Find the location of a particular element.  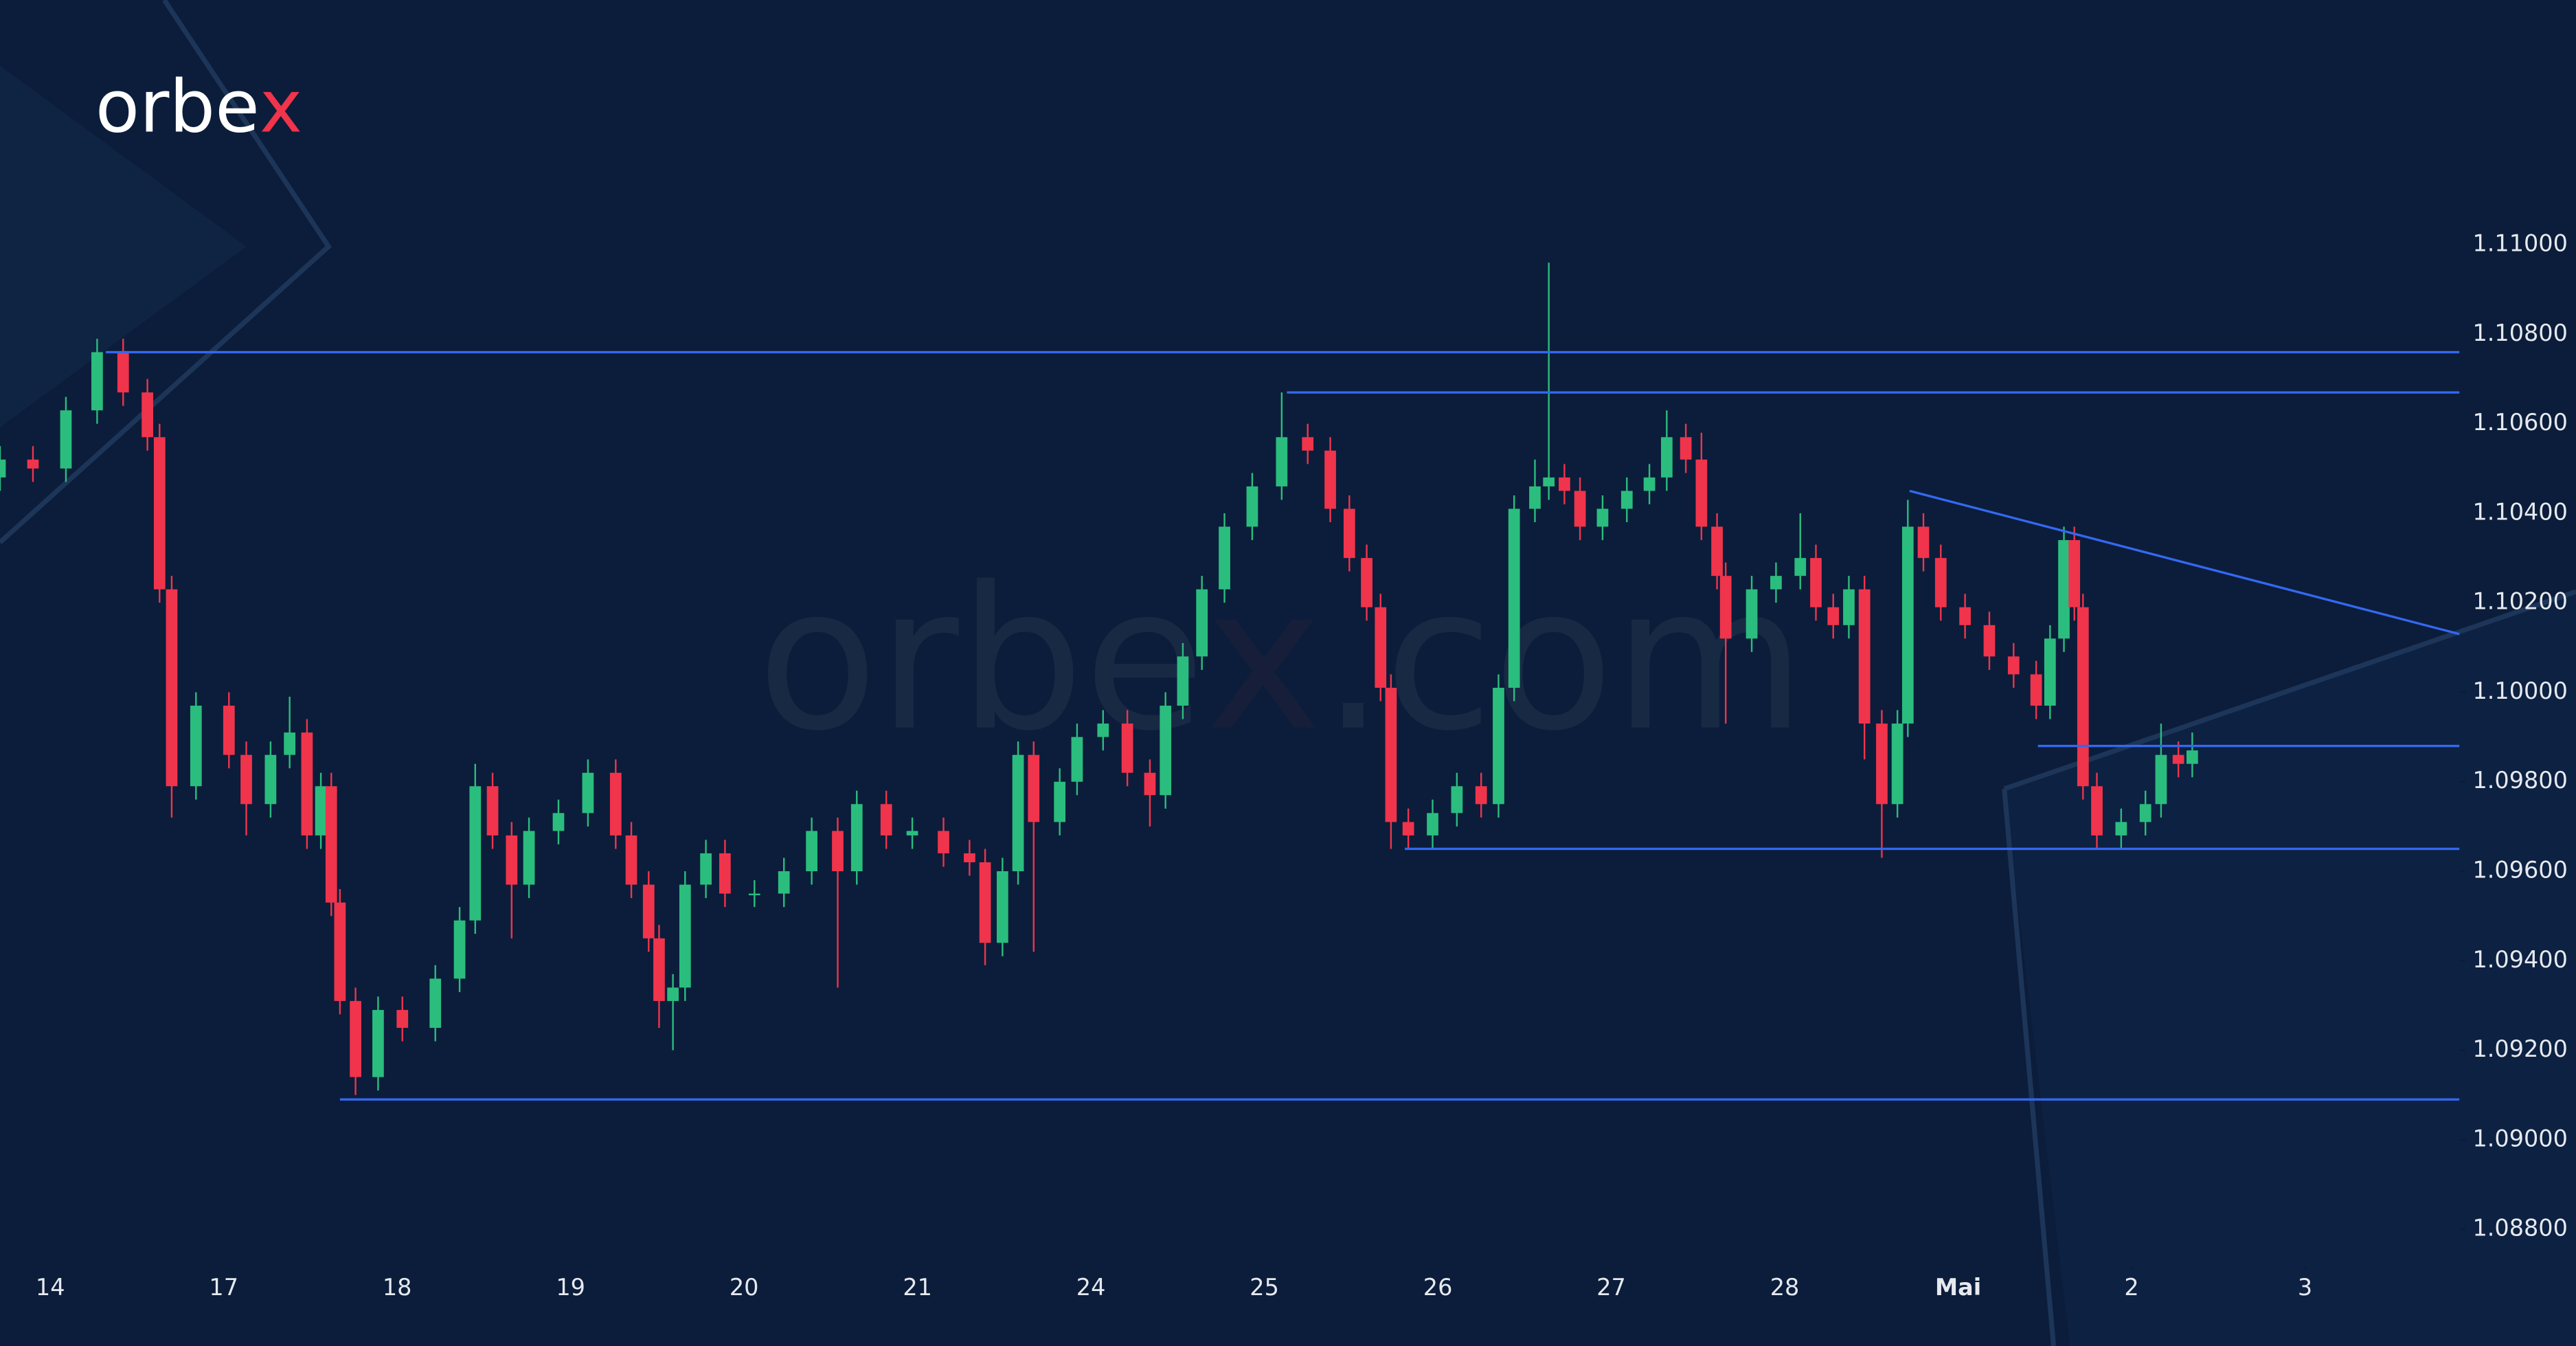

x-tick-label: 17 is located at coordinates (223, 1287).